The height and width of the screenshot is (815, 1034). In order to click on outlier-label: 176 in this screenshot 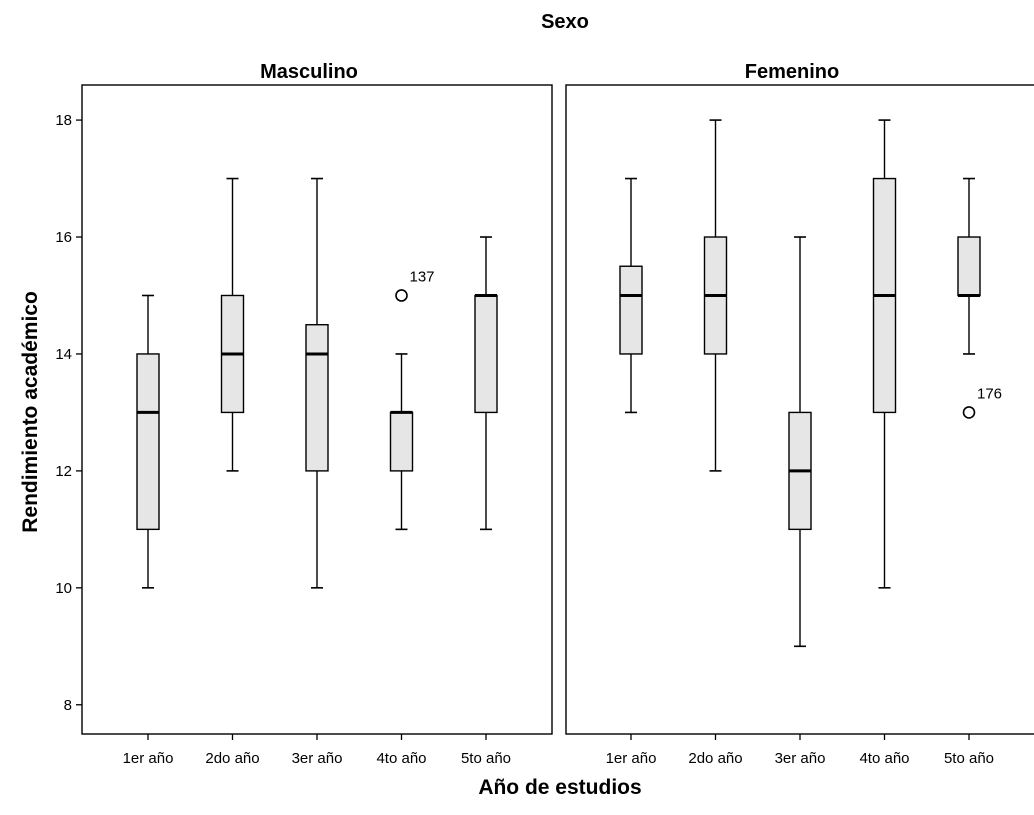, I will do `click(989, 393)`.